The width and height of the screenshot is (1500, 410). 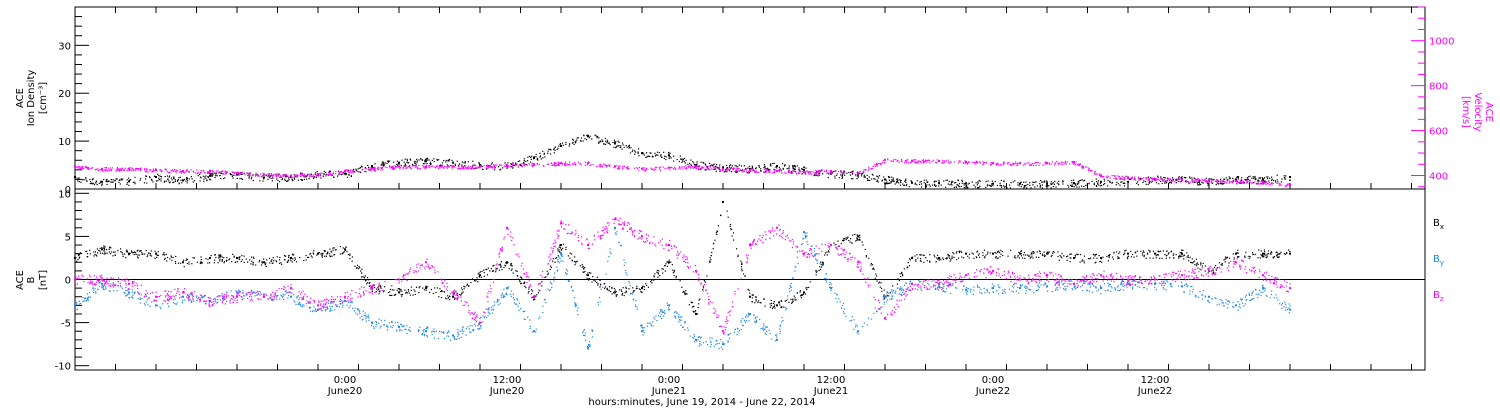 I want to click on velocity-point, so click(x=1074, y=162).